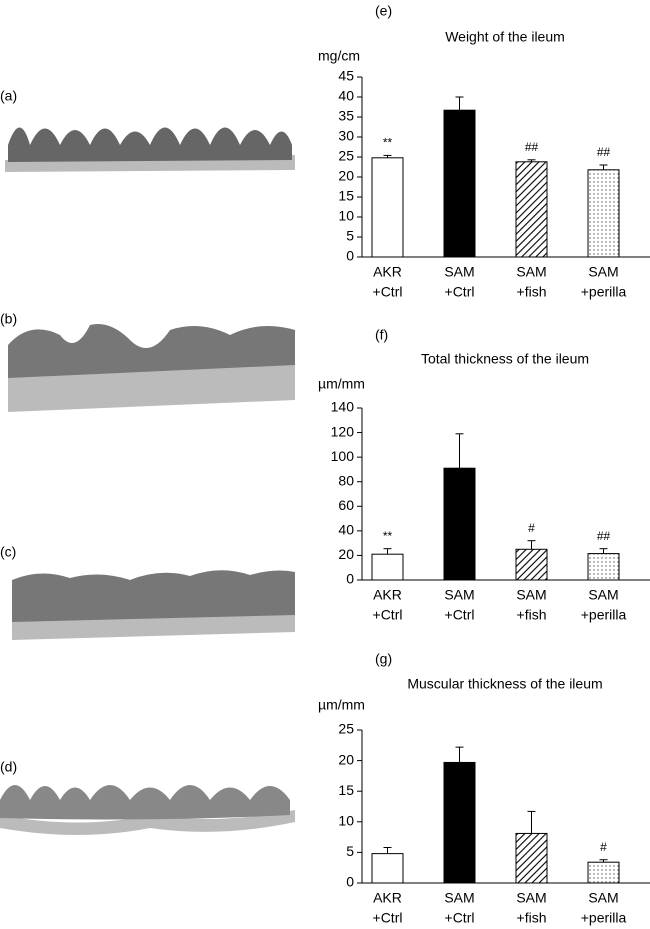  I want to click on y-unit: mg/cm, so click(339, 56).